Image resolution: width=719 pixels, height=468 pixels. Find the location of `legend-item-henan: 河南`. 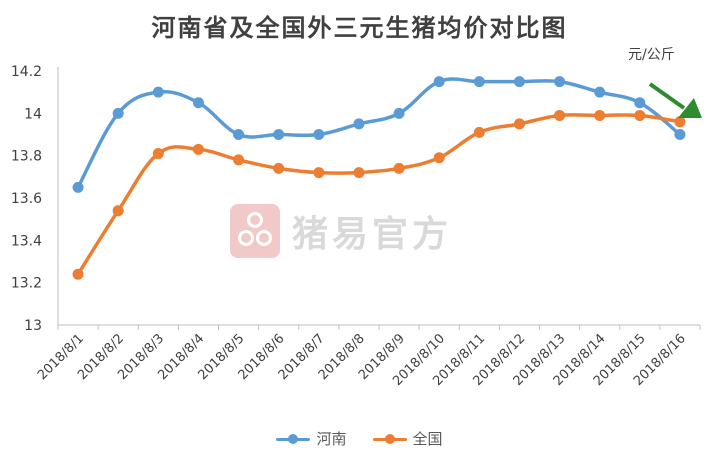

legend-item-henan: 河南 is located at coordinates (311, 438).